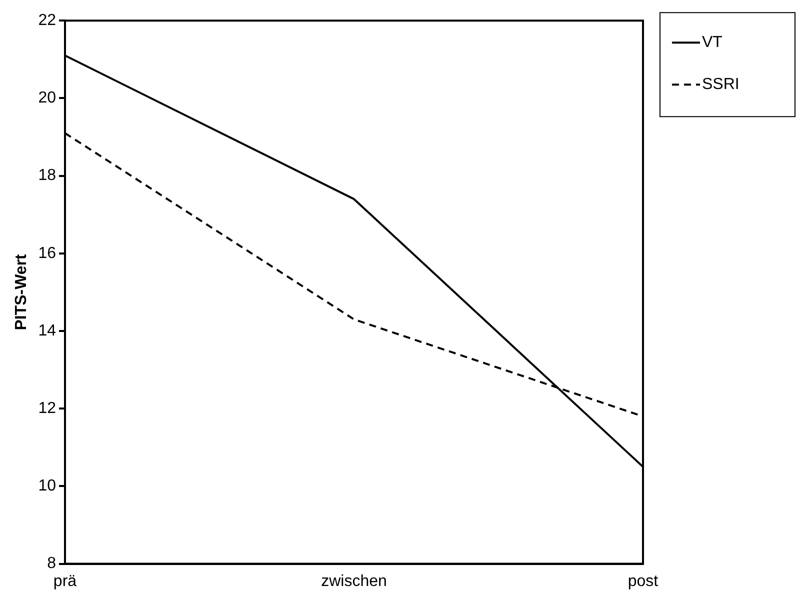 The width and height of the screenshot is (811, 602). Describe the element at coordinates (21, 291) in the screenshot. I see `y-axis-title: PITS-Wert` at that location.